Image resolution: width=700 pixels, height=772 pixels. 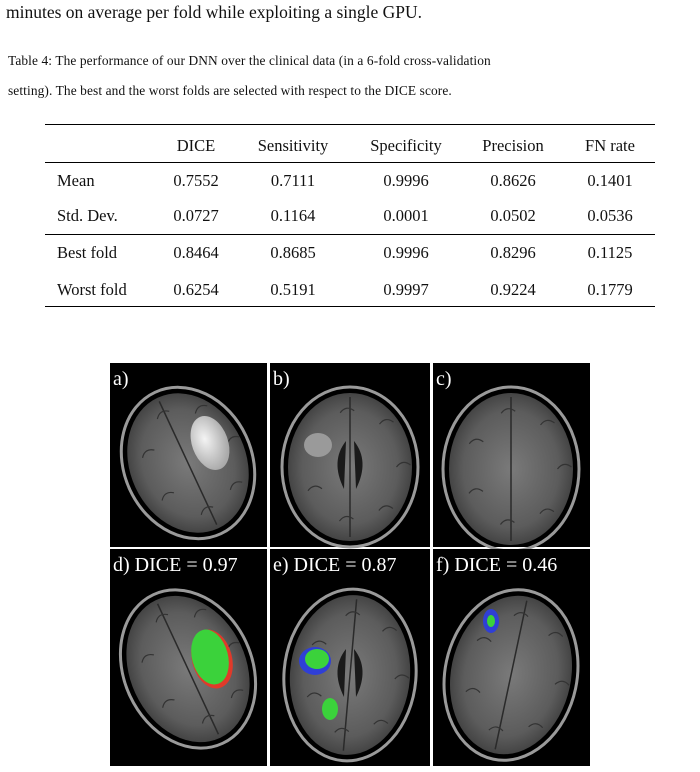 What do you see at coordinates (334, 565) in the screenshot?
I see `panel-label: e) DICE = 0.87` at bounding box center [334, 565].